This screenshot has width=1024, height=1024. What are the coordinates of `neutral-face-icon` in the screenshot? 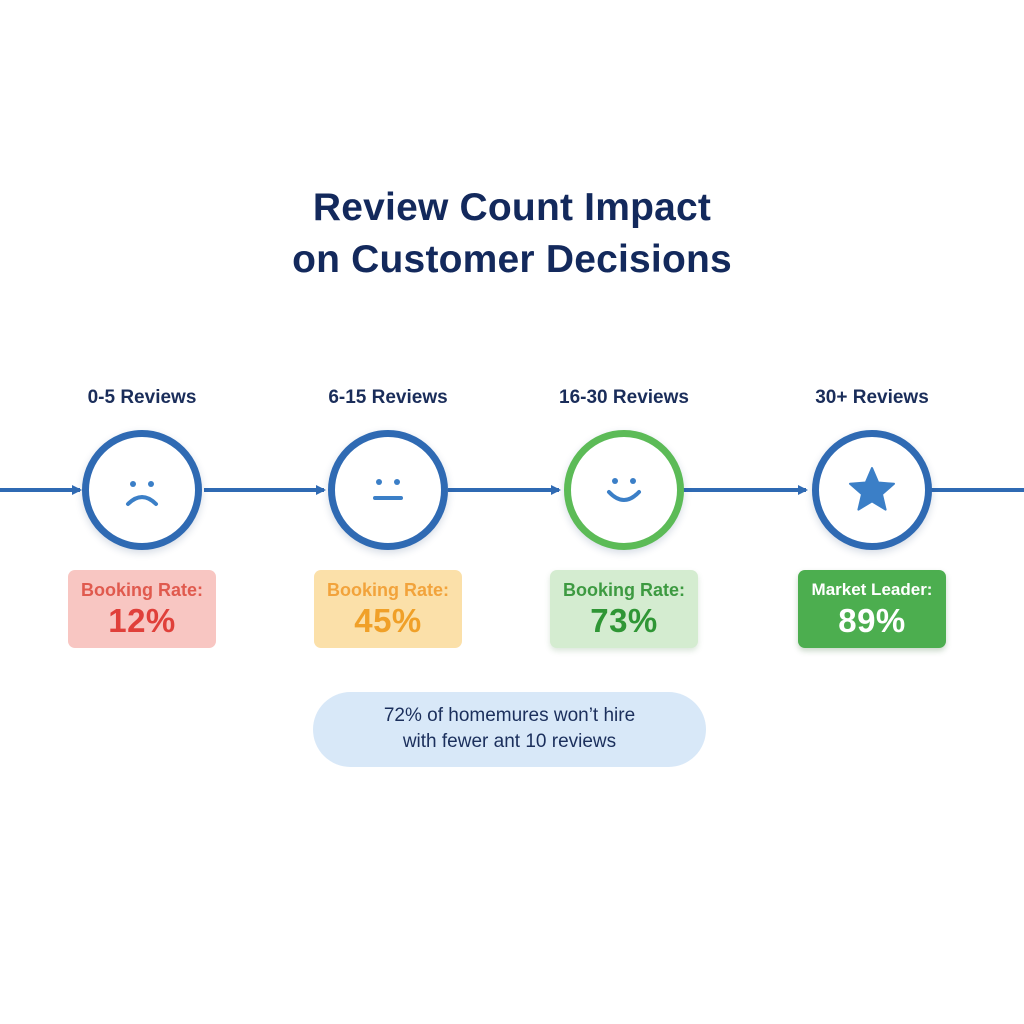 It's located at (388, 489).